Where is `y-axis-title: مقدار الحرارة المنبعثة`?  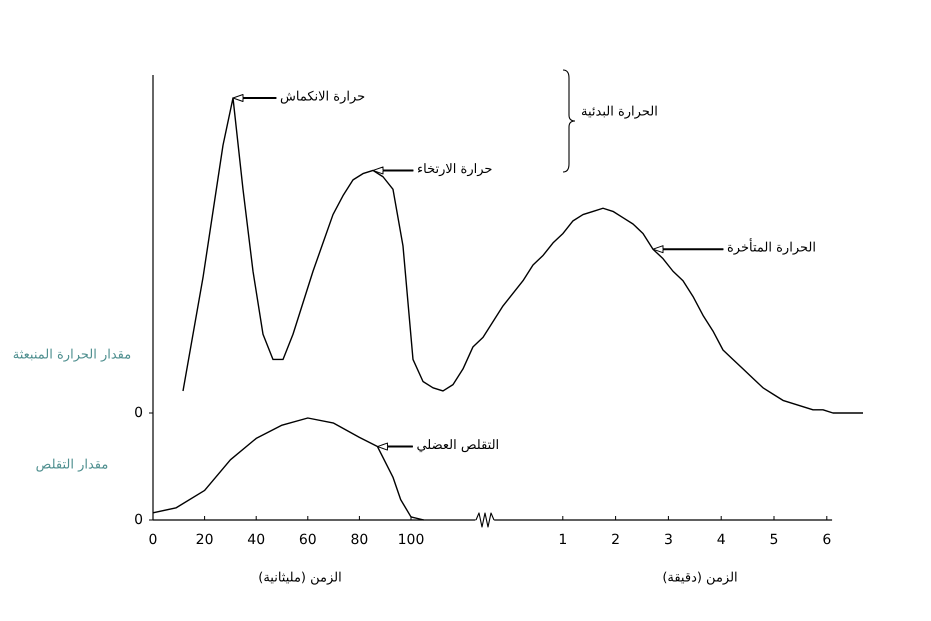
y-axis-title: مقدار الحرارة المنبعثة is located at coordinates (72, 355).